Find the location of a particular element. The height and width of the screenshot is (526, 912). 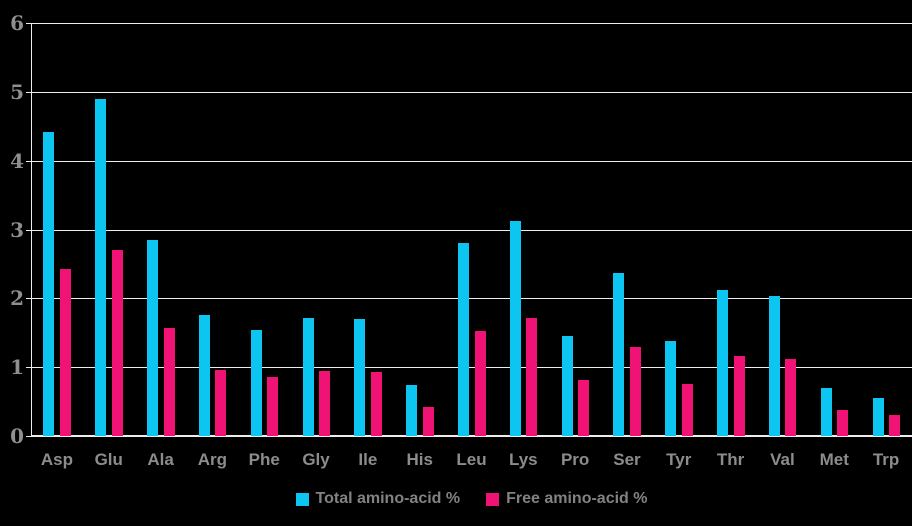

x-category-label-phe: Phe is located at coordinates (264, 459).